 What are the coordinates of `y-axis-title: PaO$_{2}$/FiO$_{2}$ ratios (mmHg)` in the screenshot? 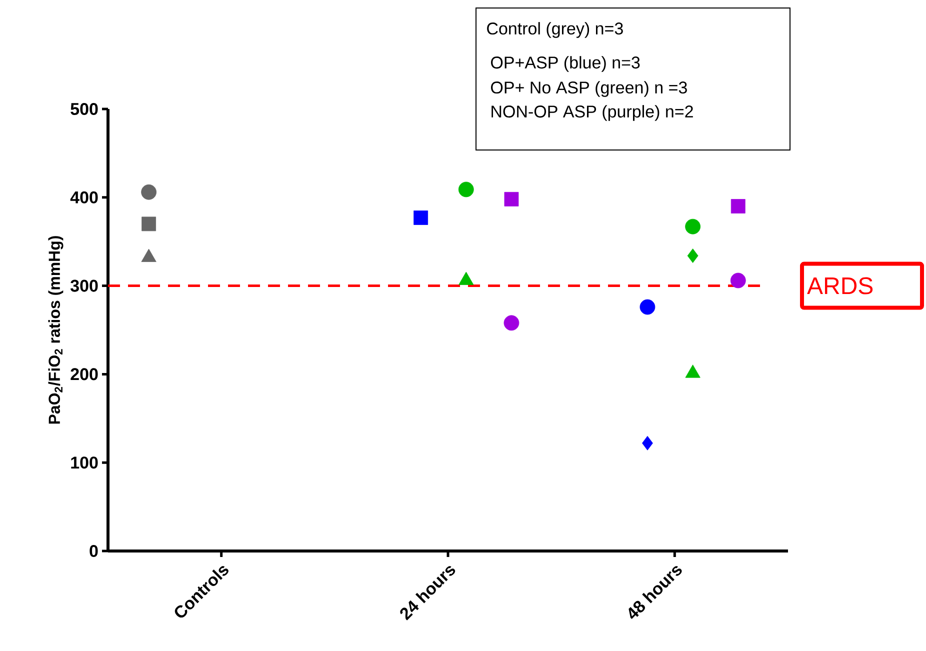 It's located at (56, 330).